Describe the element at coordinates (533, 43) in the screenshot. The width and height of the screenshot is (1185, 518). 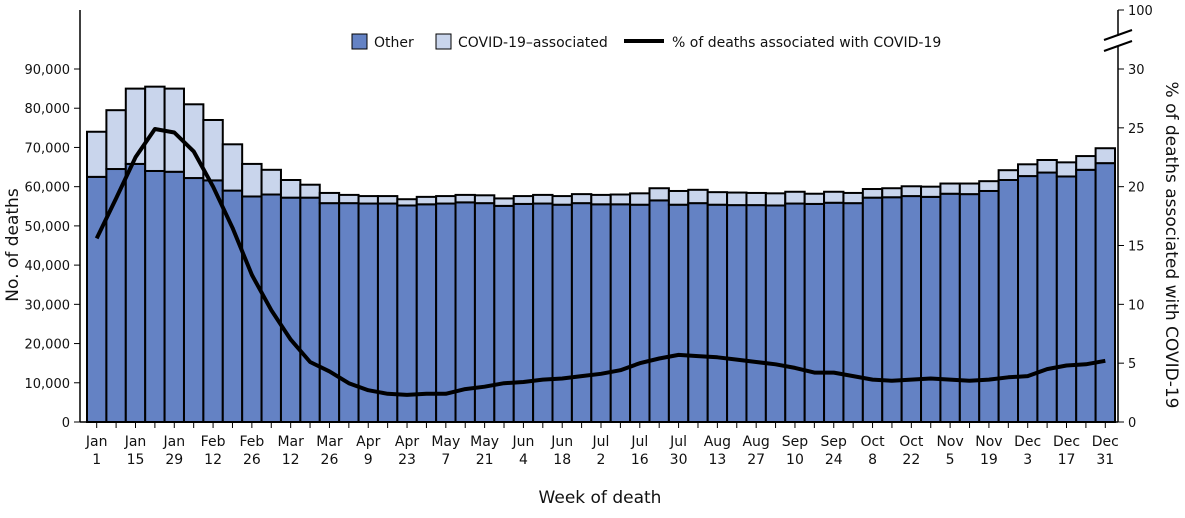
I see `legend-label-covid: COVID-19–associated` at that location.